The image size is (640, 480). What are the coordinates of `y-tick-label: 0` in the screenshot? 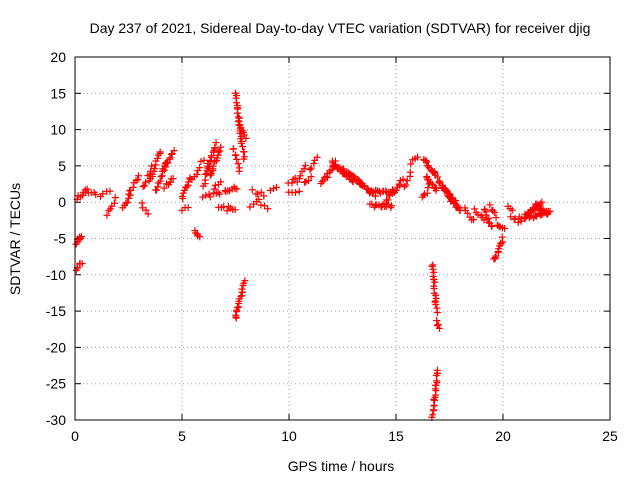 It's located at (62, 202).